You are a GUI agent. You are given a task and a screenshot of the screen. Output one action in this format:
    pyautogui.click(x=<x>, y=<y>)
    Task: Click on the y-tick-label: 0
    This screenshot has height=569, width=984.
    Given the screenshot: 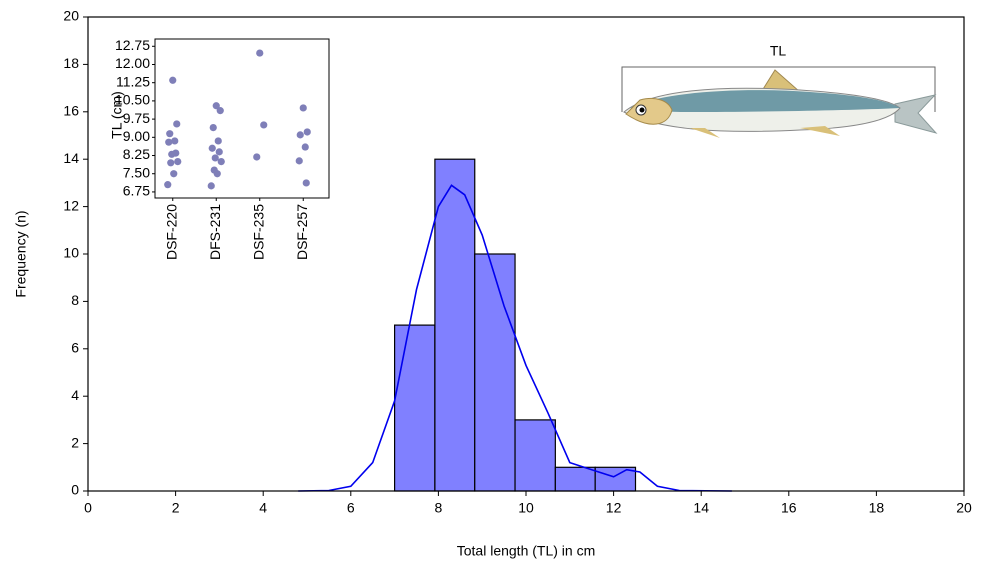 What is the action you would take?
    pyautogui.click(x=75, y=490)
    